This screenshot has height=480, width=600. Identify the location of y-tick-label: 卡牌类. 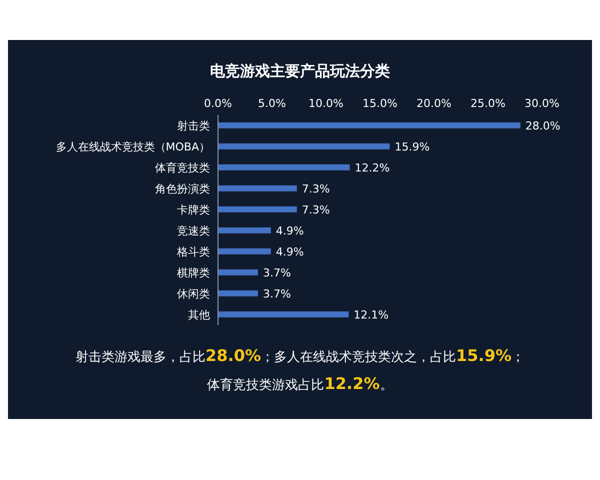
(193, 209).